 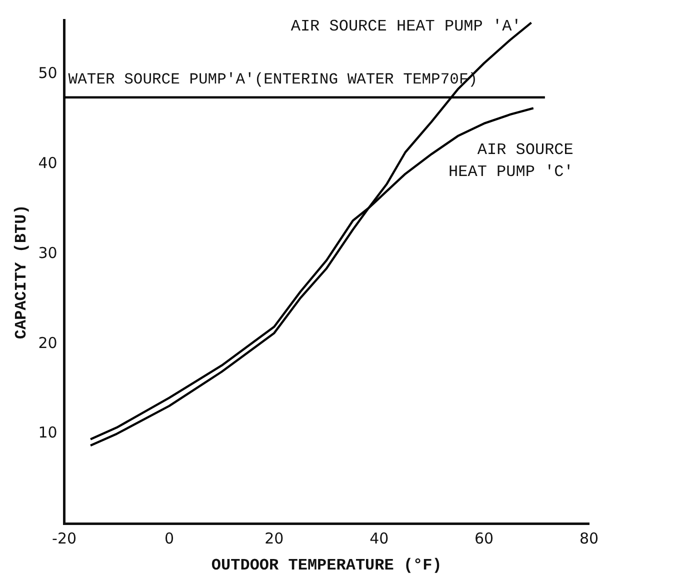 What do you see at coordinates (511, 161) in the screenshot?
I see `series-label: AIR SOURCE HEAT PUMP 'C'` at bounding box center [511, 161].